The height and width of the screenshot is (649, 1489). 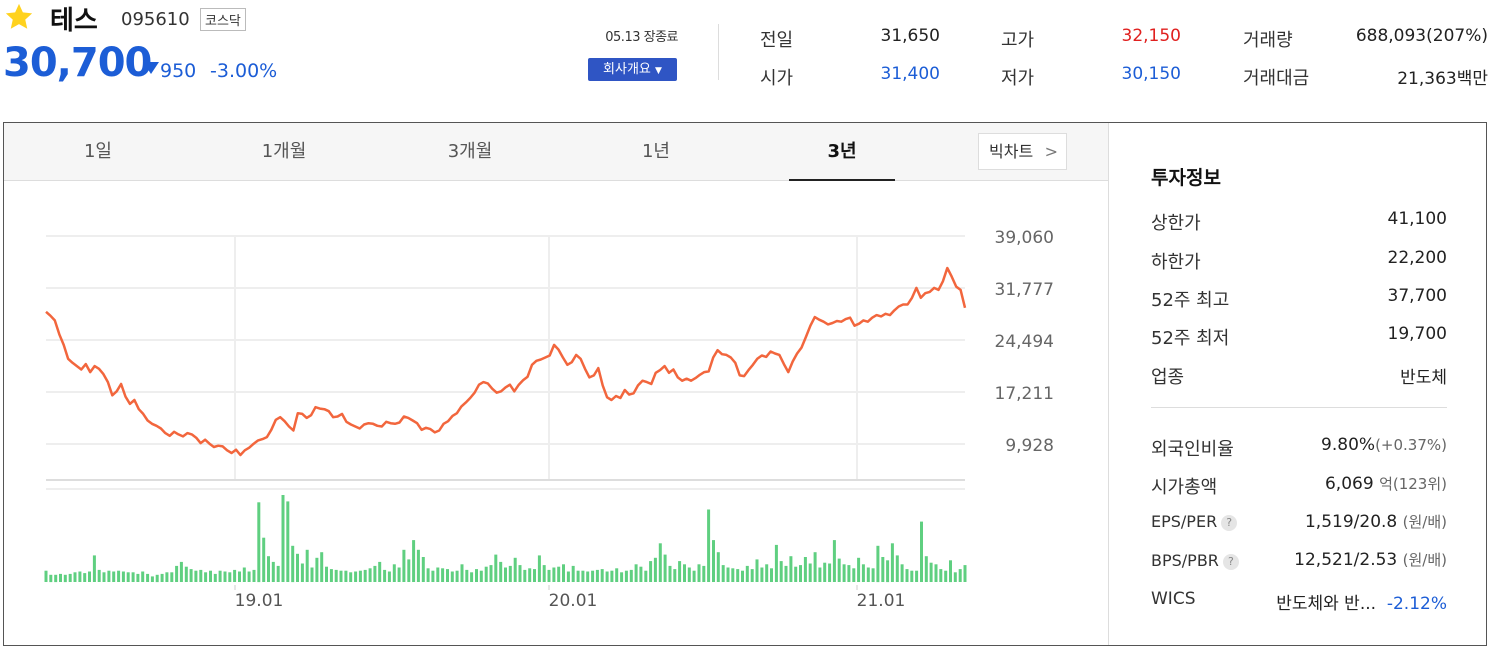 I want to click on y-tick-label: 9,928, so click(x=1029, y=446).